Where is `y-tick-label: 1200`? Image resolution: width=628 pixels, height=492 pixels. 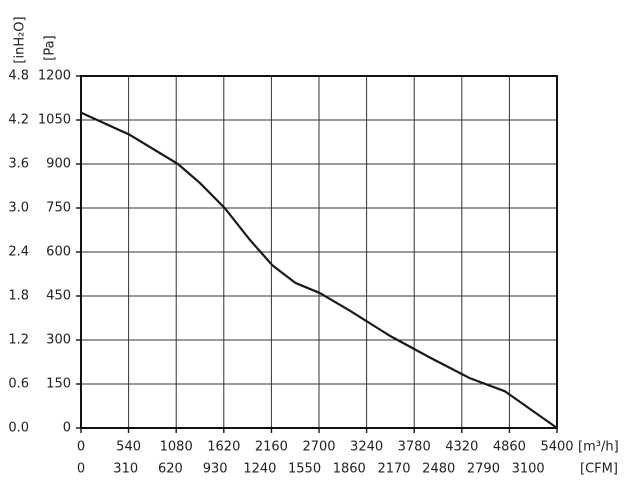
y-tick-label: 1200 is located at coordinates (54, 76).